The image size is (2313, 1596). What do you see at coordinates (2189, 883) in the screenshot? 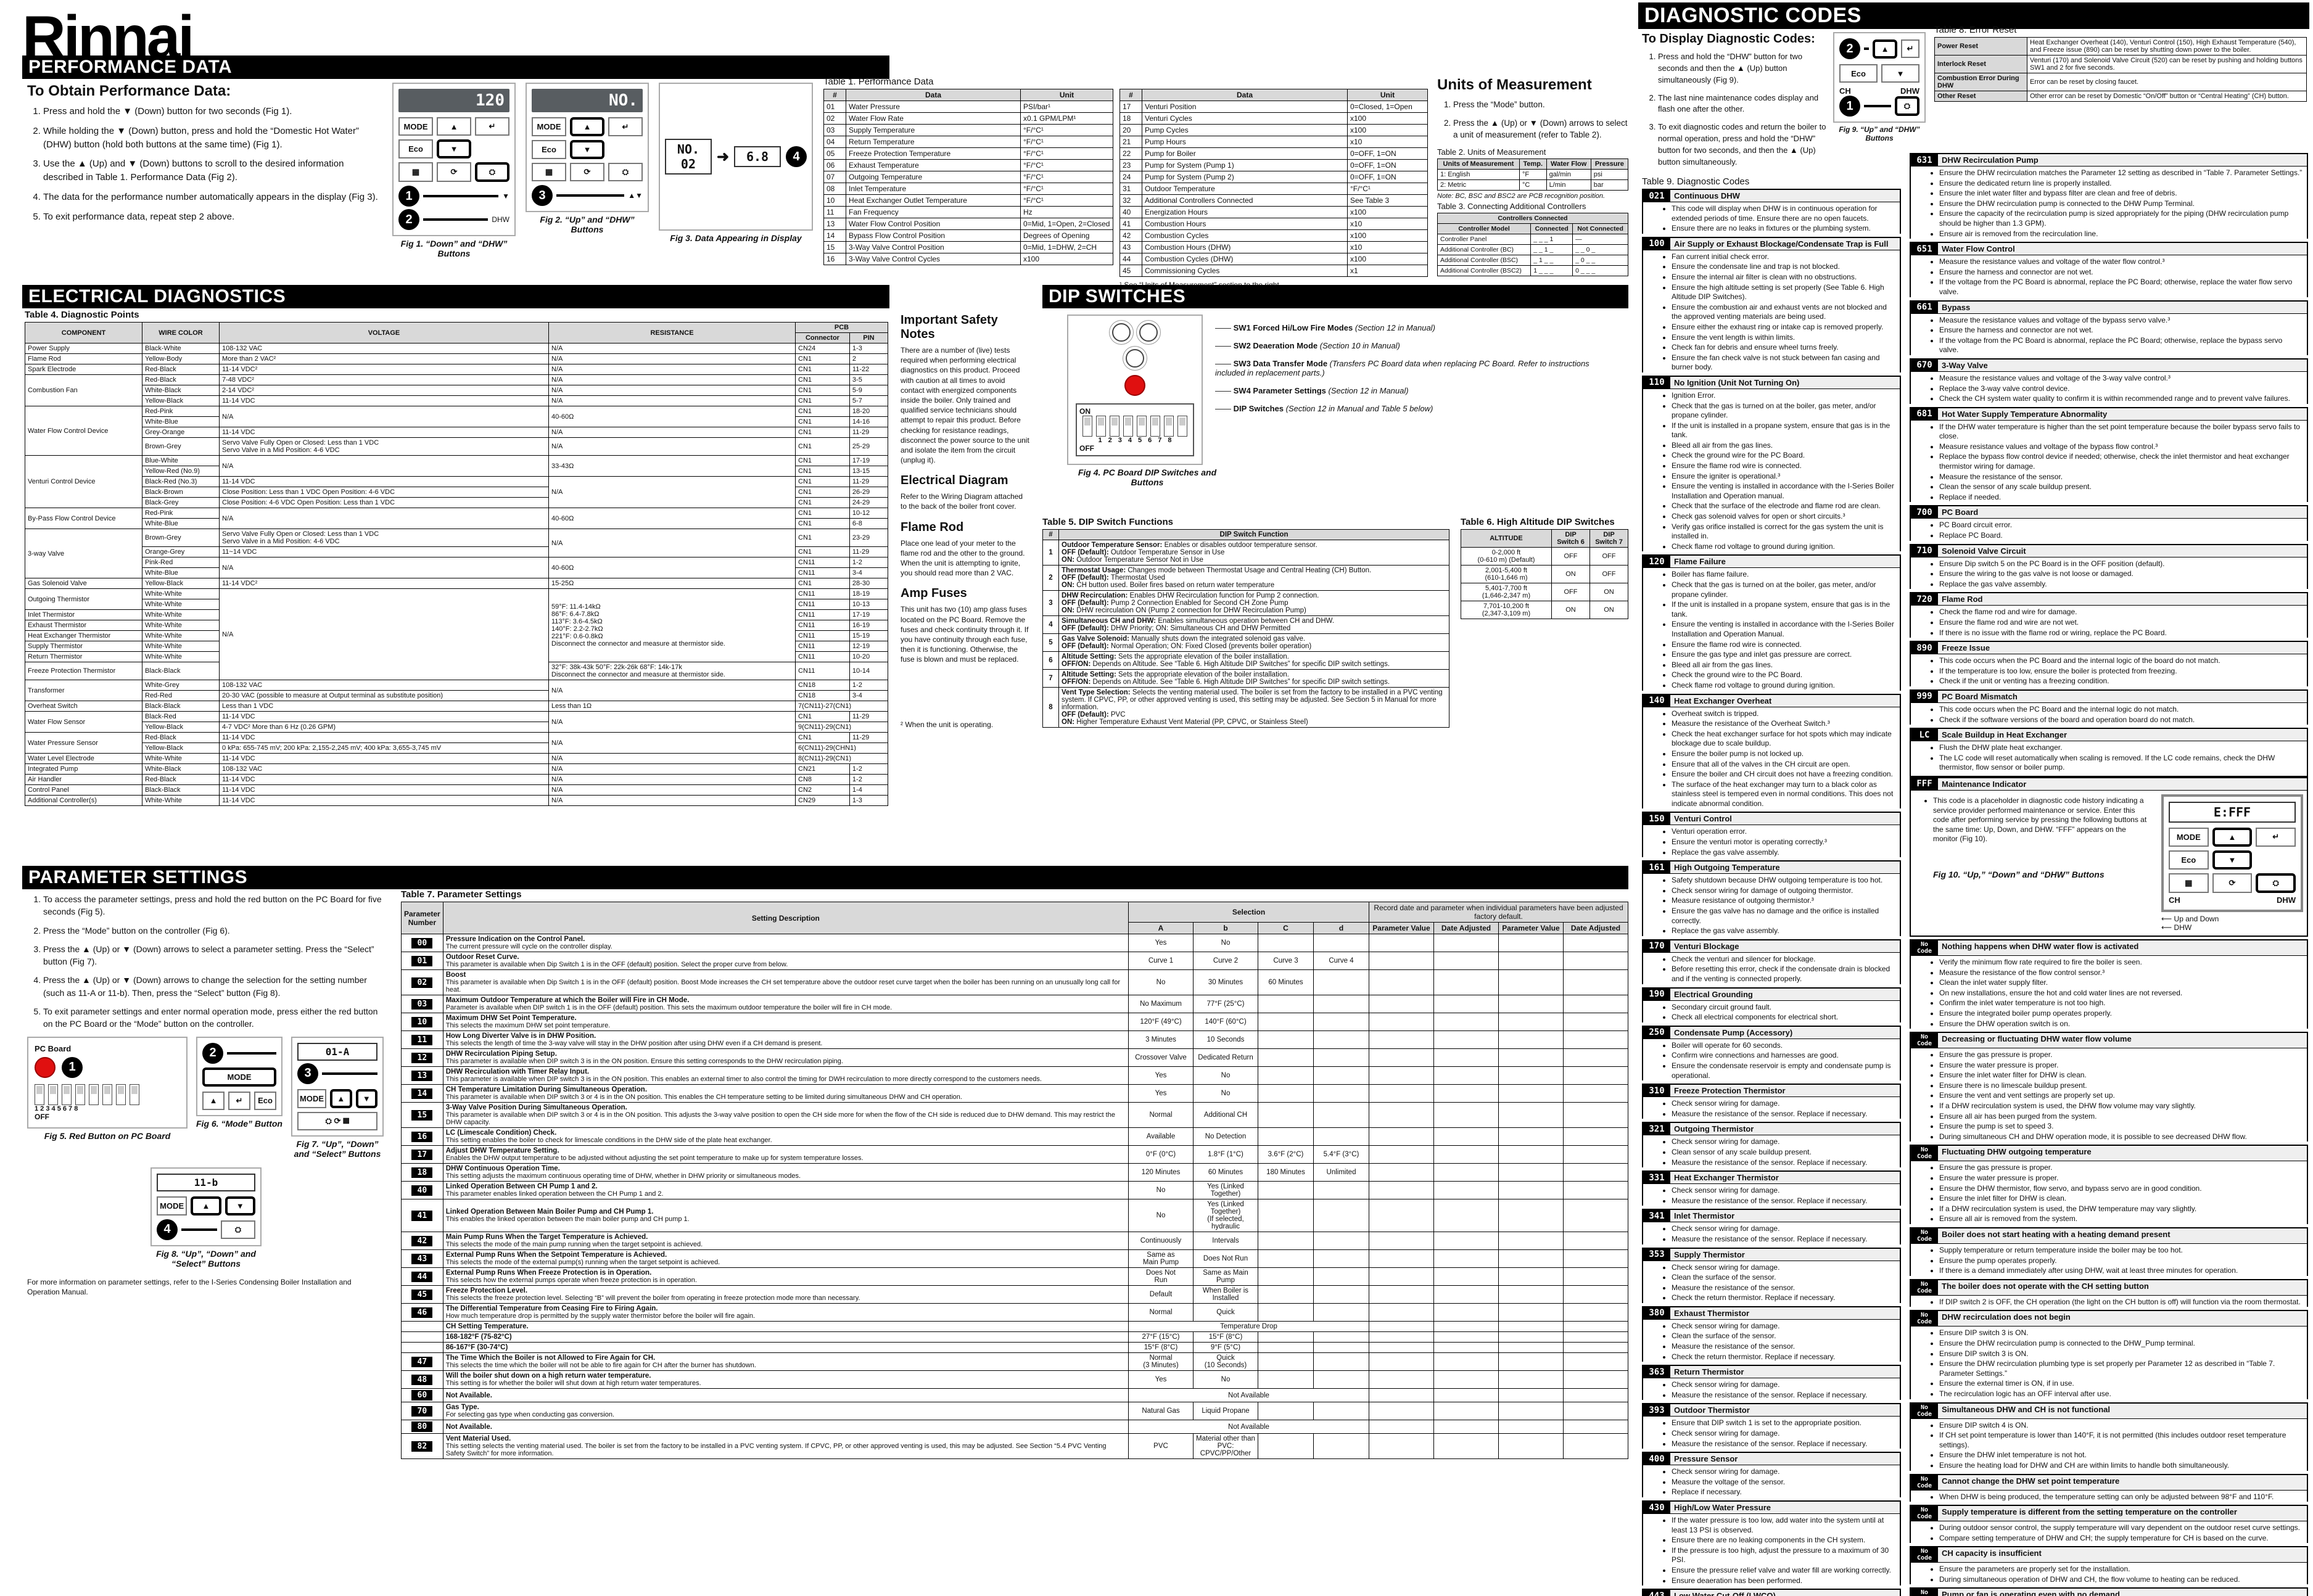
I see `ch-button: ▦` at bounding box center [2189, 883].